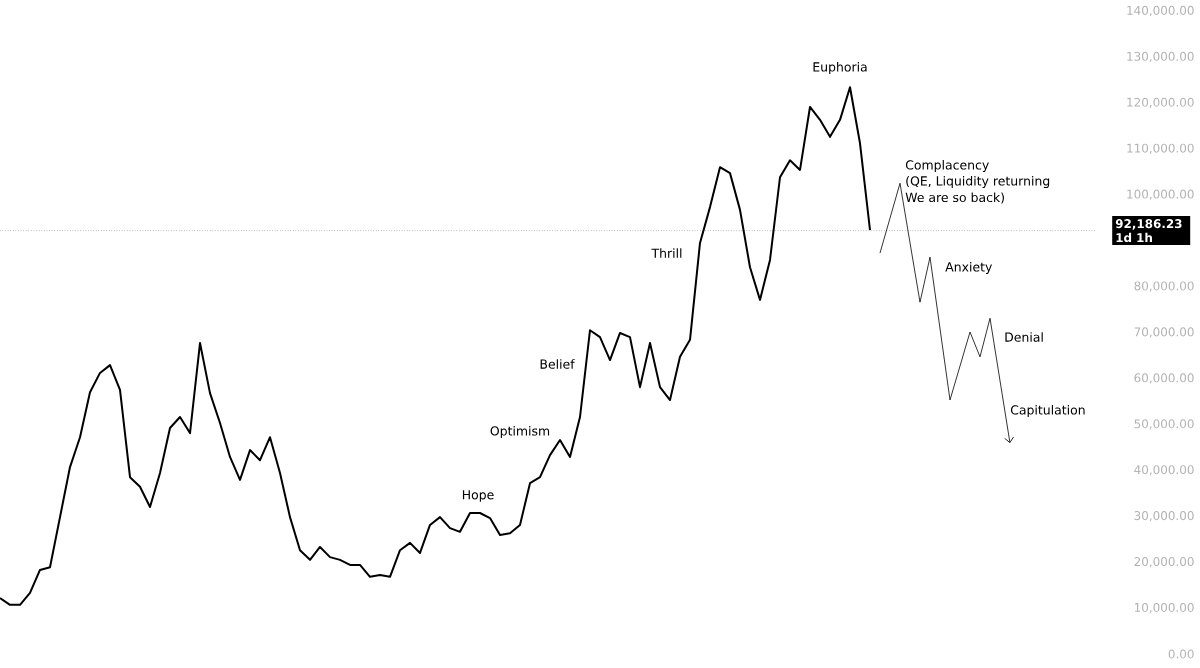 This screenshot has width=1200, height=668. I want to click on y-tick-label: 80,000.00, so click(1164, 286).